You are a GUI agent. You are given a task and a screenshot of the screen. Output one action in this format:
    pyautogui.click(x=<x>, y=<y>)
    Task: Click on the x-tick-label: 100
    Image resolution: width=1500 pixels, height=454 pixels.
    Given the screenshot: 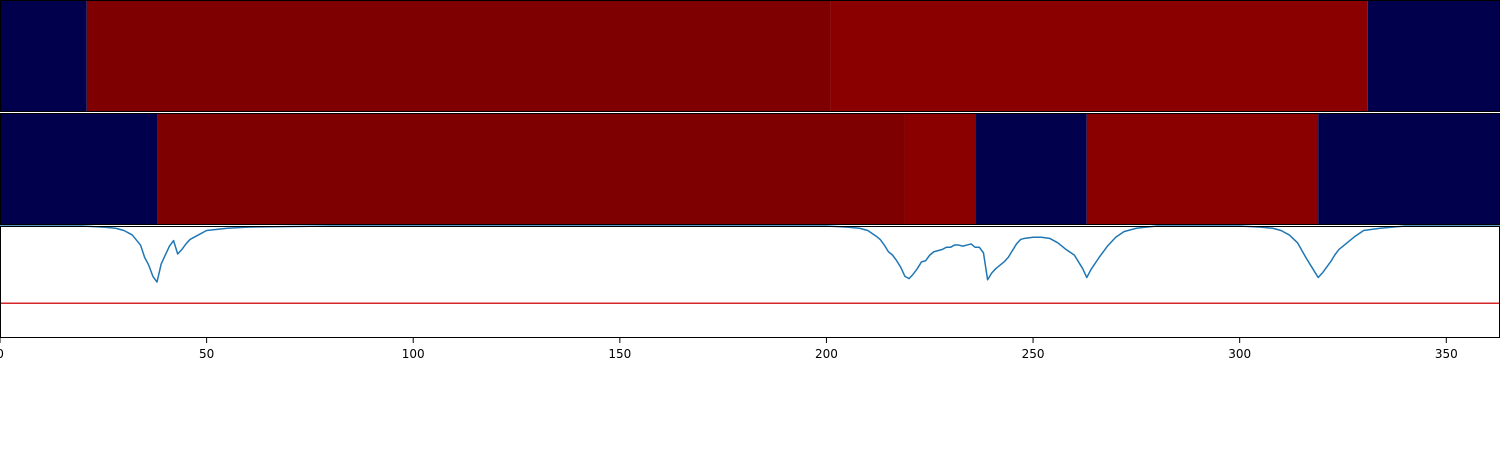 What is the action you would take?
    pyautogui.click(x=413, y=354)
    